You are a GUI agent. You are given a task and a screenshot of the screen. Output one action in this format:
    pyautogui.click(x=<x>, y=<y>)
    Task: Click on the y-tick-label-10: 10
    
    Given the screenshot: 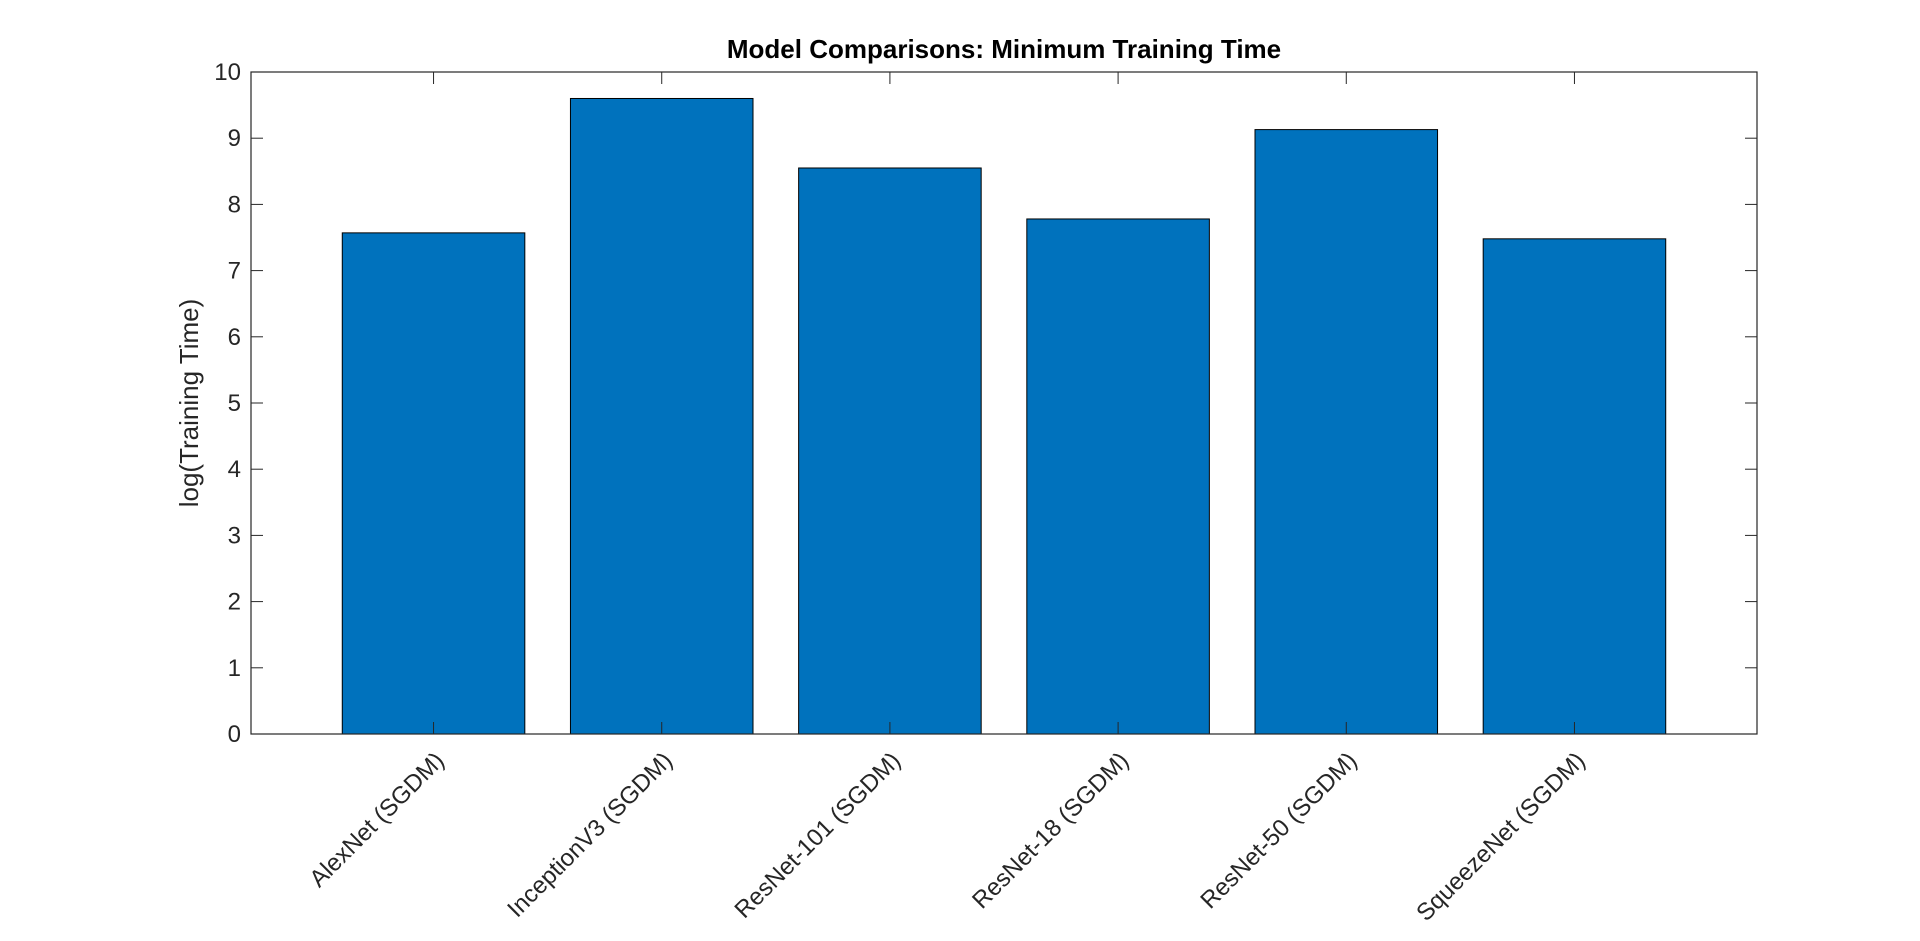 What is the action you would take?
    pyautogui.click(x=227, y=72)
    